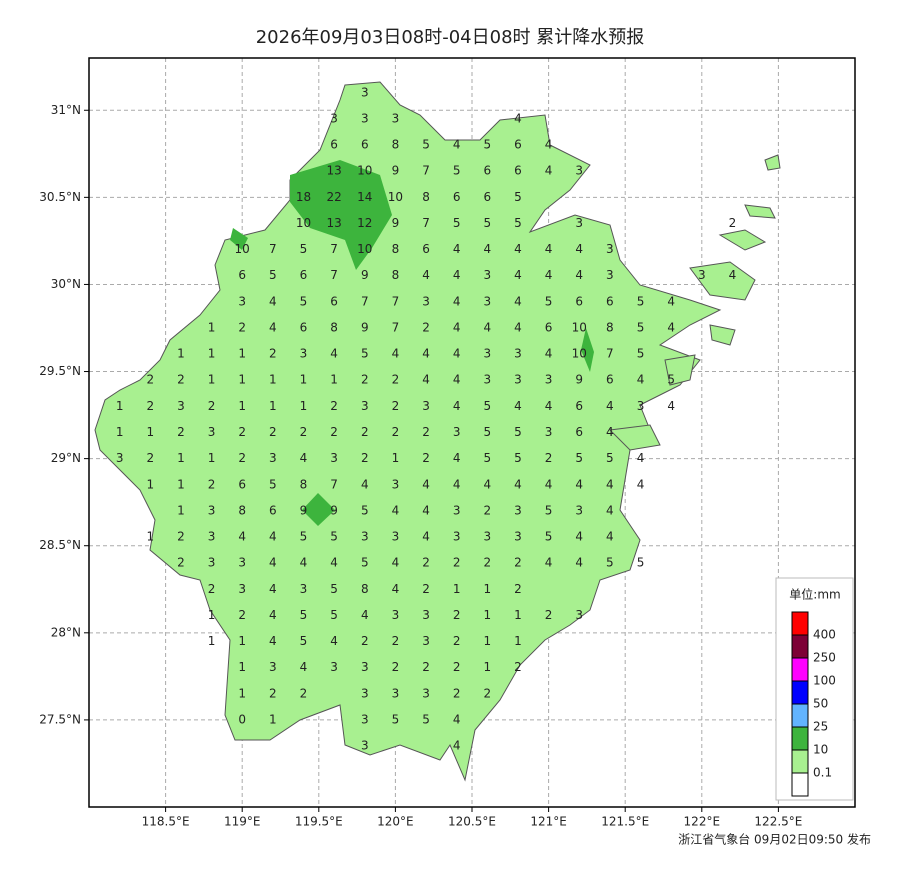 This screenshot has width=900, height=877. What do you see at coordinates (60, 371) in the screenshot?
I see `y-tick-label: 29.5°N` at bounding box center [60, 371].